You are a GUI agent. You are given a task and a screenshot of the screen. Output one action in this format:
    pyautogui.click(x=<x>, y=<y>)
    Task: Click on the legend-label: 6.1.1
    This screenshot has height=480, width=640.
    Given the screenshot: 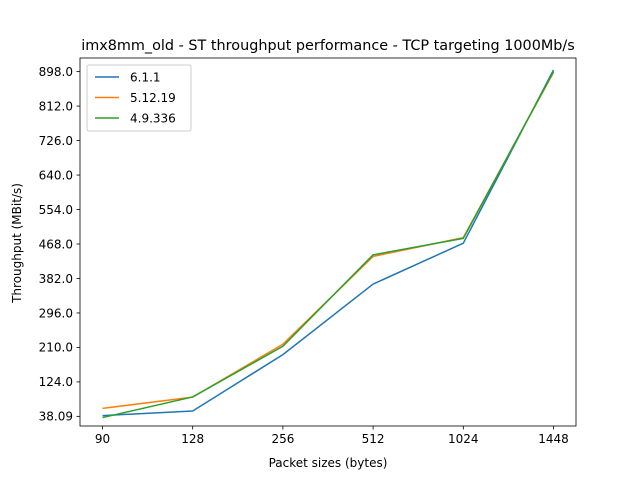 What is the action you would take?
    pyautogui.click(x=145, y=77)
    